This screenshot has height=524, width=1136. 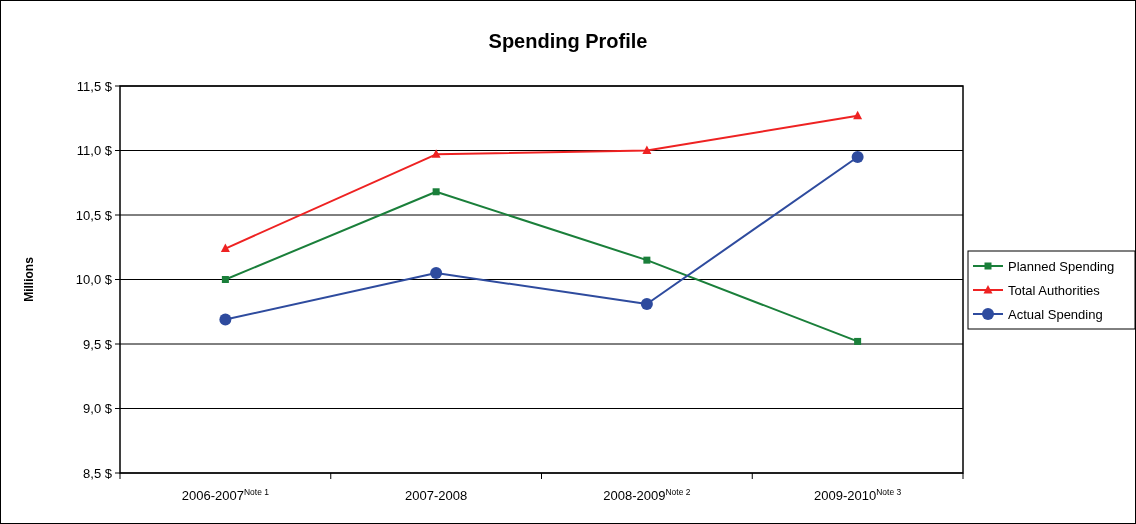 What do you see at coordinates (94, 215) in the screenshot?
I see `y-tick-label: 10,5 $` at bounding box center [94, 215].